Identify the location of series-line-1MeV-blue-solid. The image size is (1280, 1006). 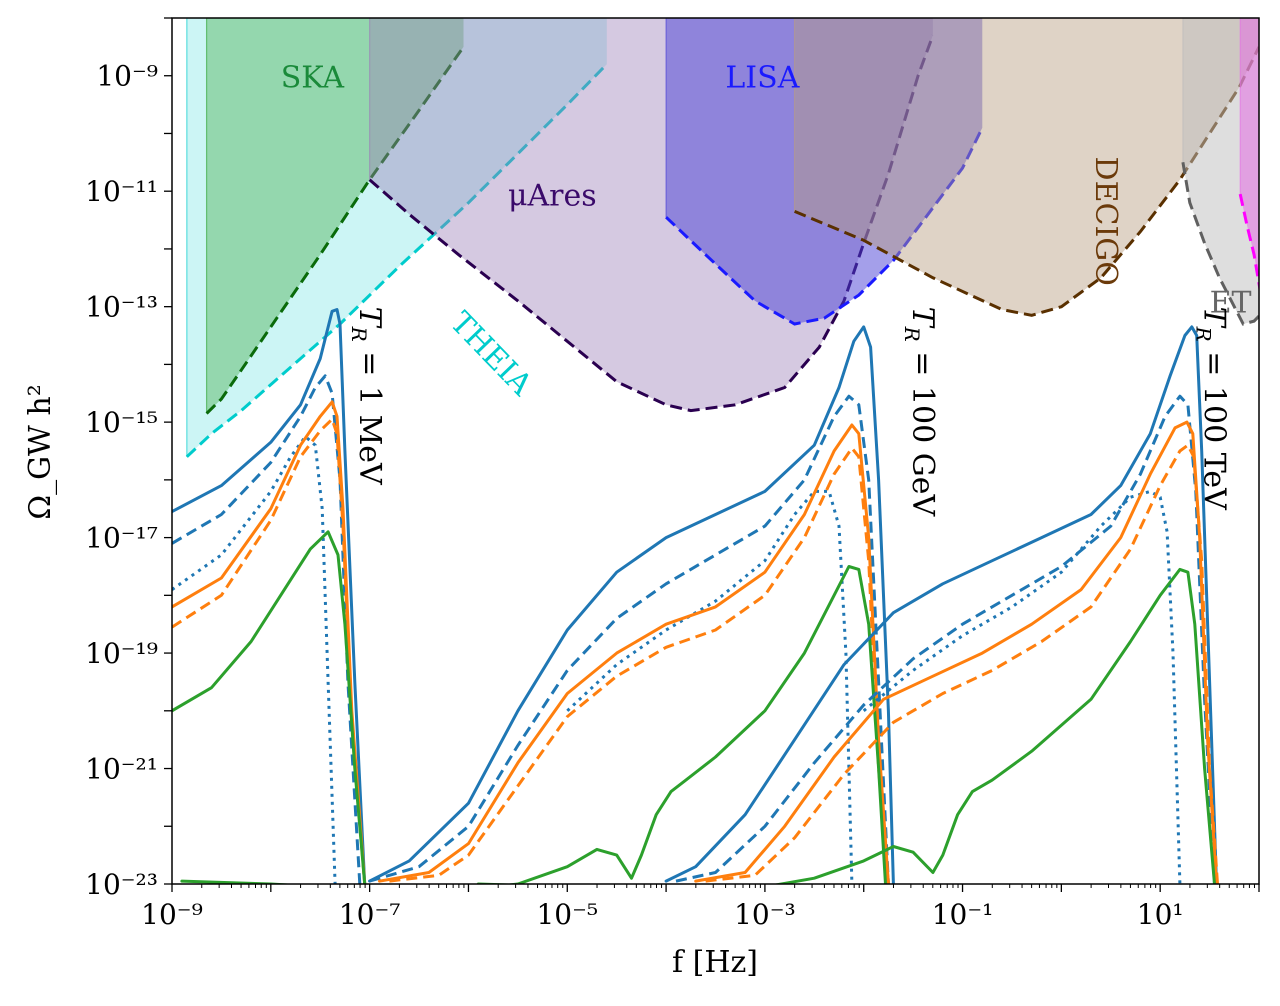
(269, 596).